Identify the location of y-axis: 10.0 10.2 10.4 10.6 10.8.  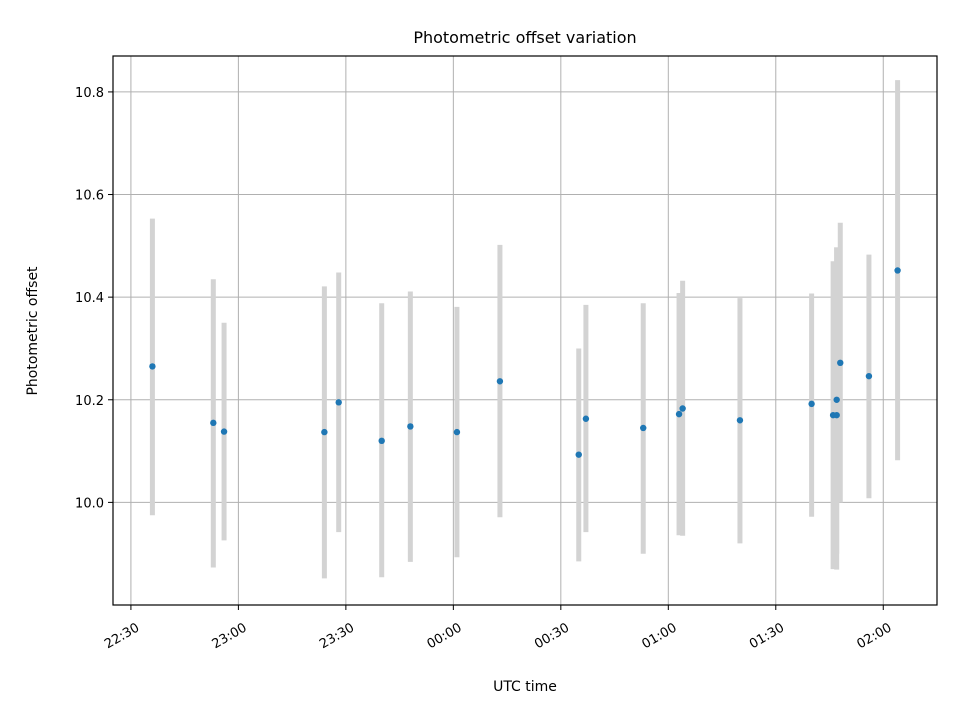
(94, 298).